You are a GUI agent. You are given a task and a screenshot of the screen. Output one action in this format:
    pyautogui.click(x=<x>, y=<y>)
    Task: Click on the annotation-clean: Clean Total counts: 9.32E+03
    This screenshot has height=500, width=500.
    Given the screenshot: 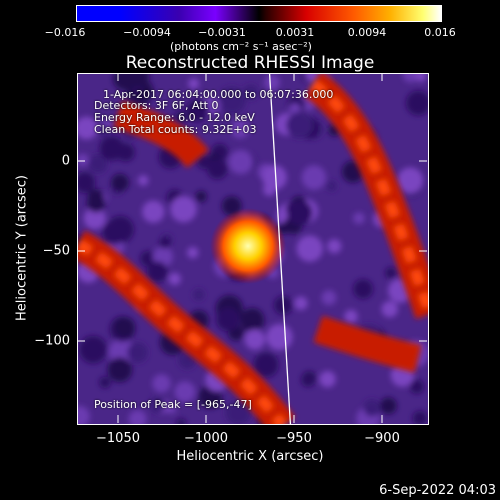 What is the action you would take?
    pyautogui.click(x=175, y=129)
    